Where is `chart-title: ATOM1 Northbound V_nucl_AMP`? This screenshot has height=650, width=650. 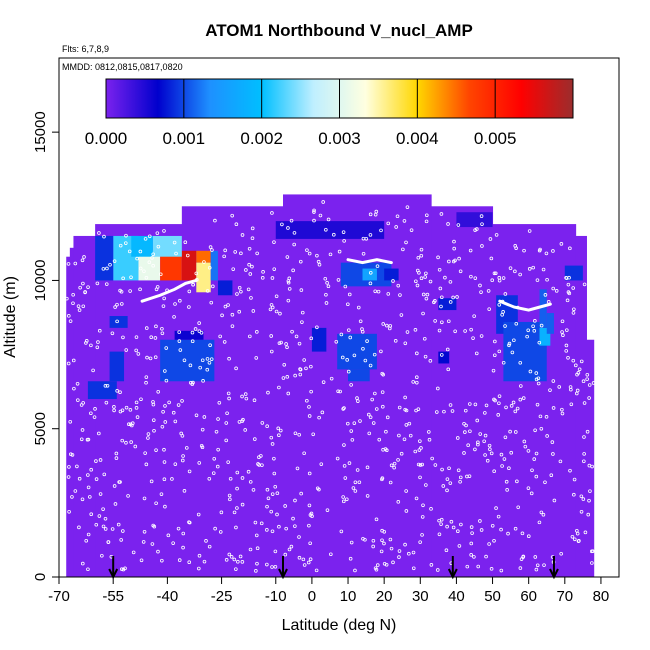 chart-title: ATOM1 Northbound V_nucl_AMP is located at coordinates (339, 30).